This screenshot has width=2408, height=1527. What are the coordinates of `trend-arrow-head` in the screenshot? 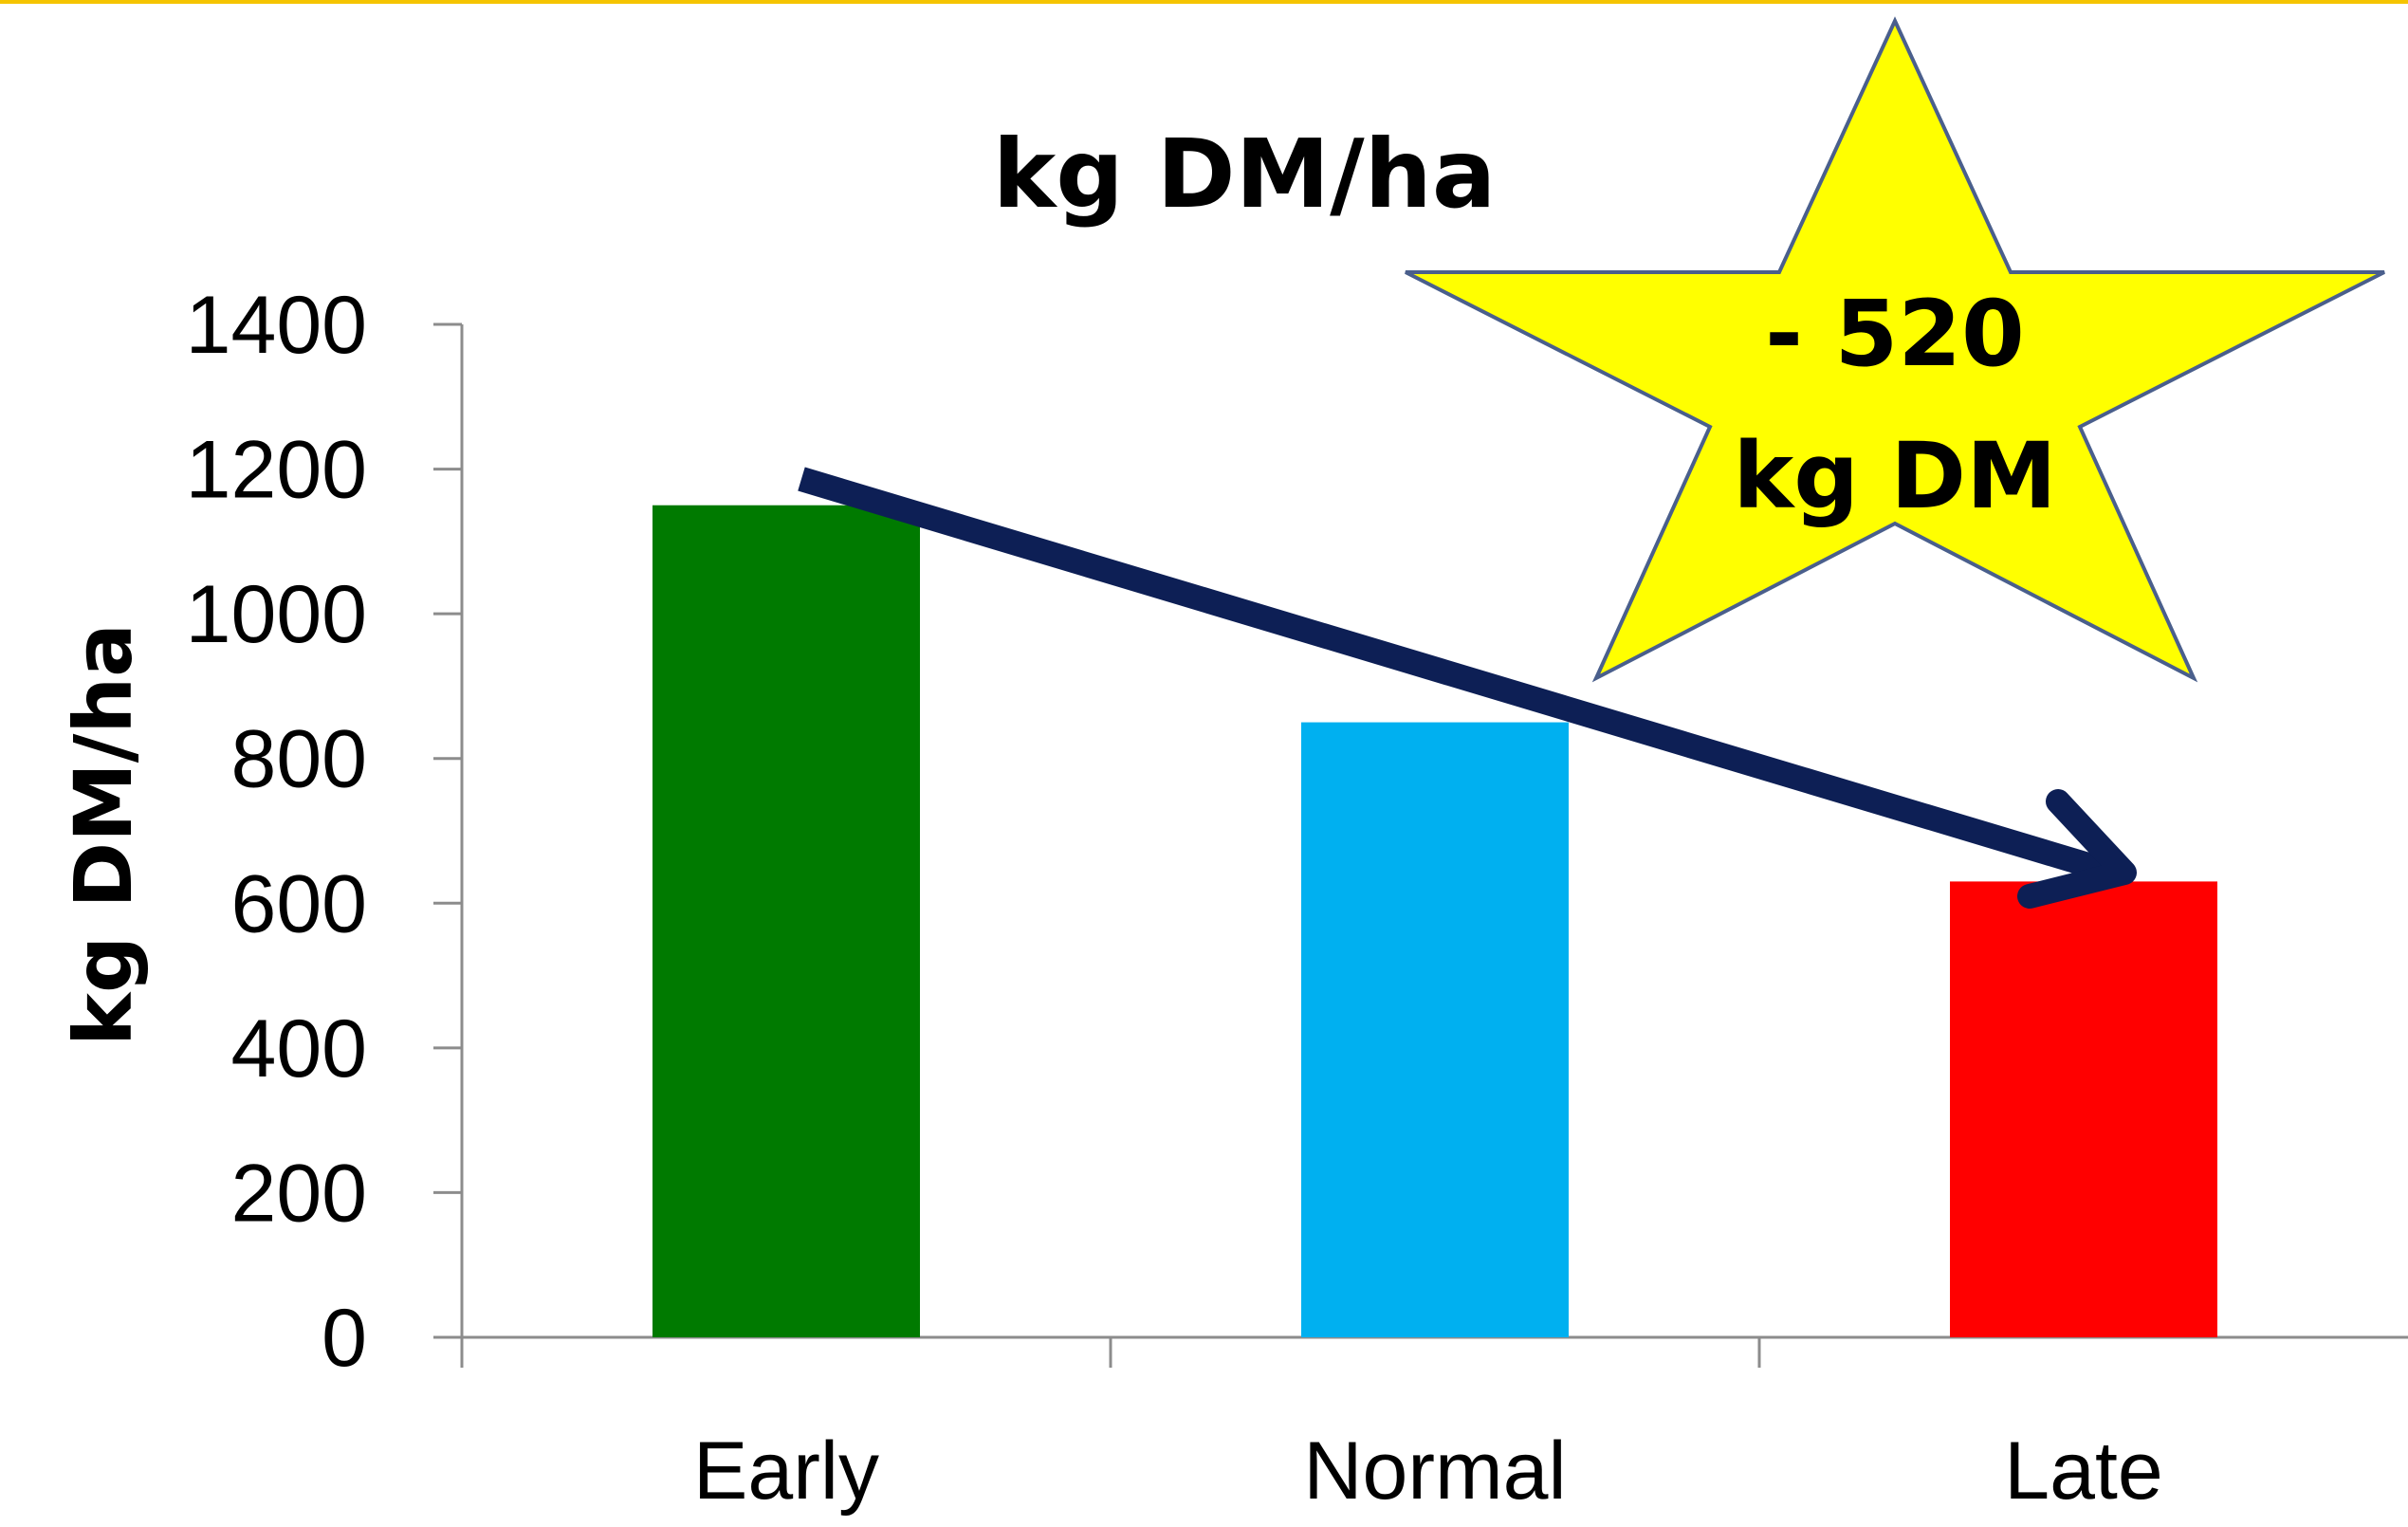 It's located at (2077, 849).